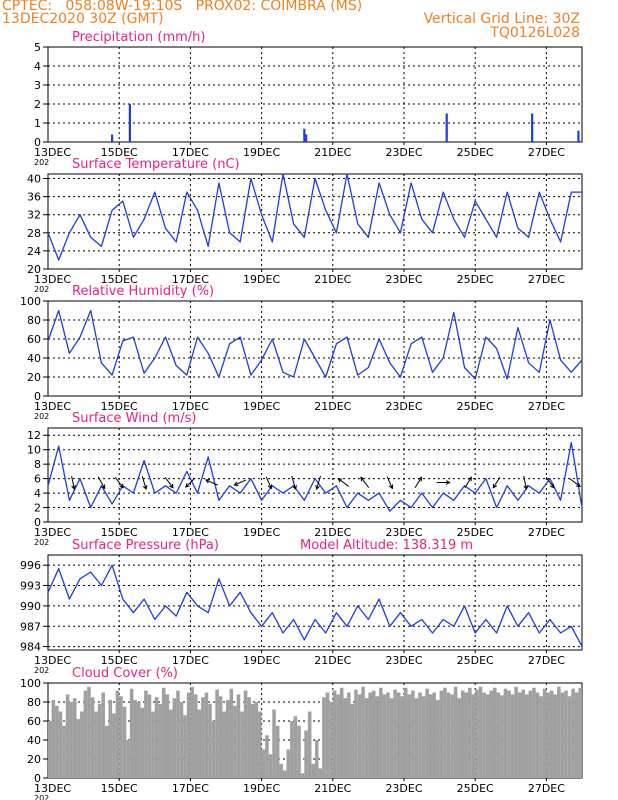 The height and width of the screenshot is (800, 618). Describe the element at coordinates (30, 626) in the screenshot. I see `y-tick-label: 987` at that location.